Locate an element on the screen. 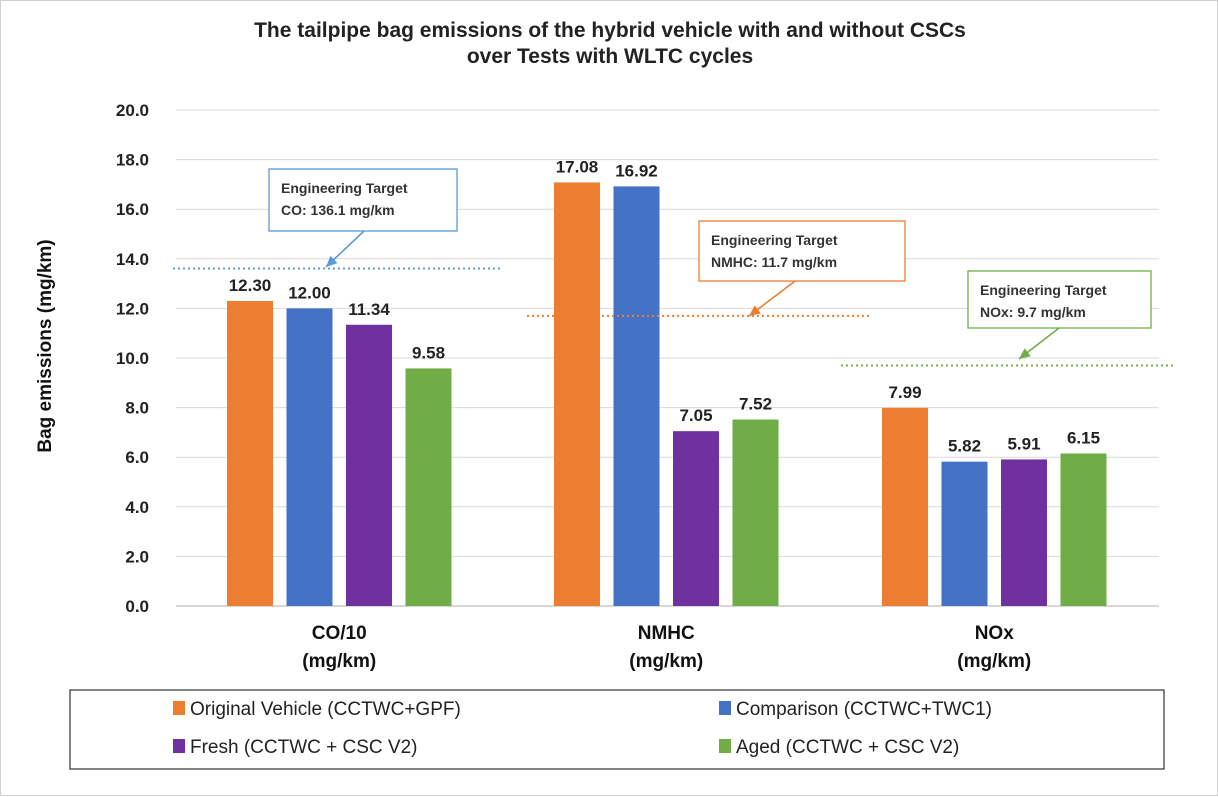 The width and height of the screenshot is (1218, 797). data-label: 5.82 is located at coordinates (964, 446).